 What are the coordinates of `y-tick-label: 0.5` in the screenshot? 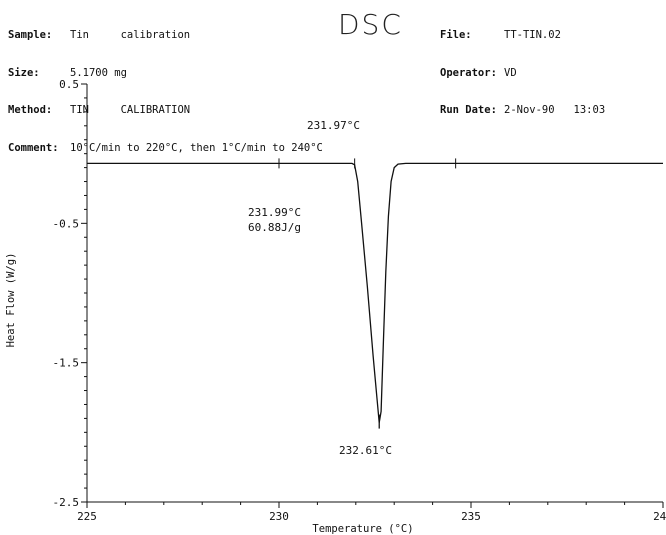 It's located at (69, 84).